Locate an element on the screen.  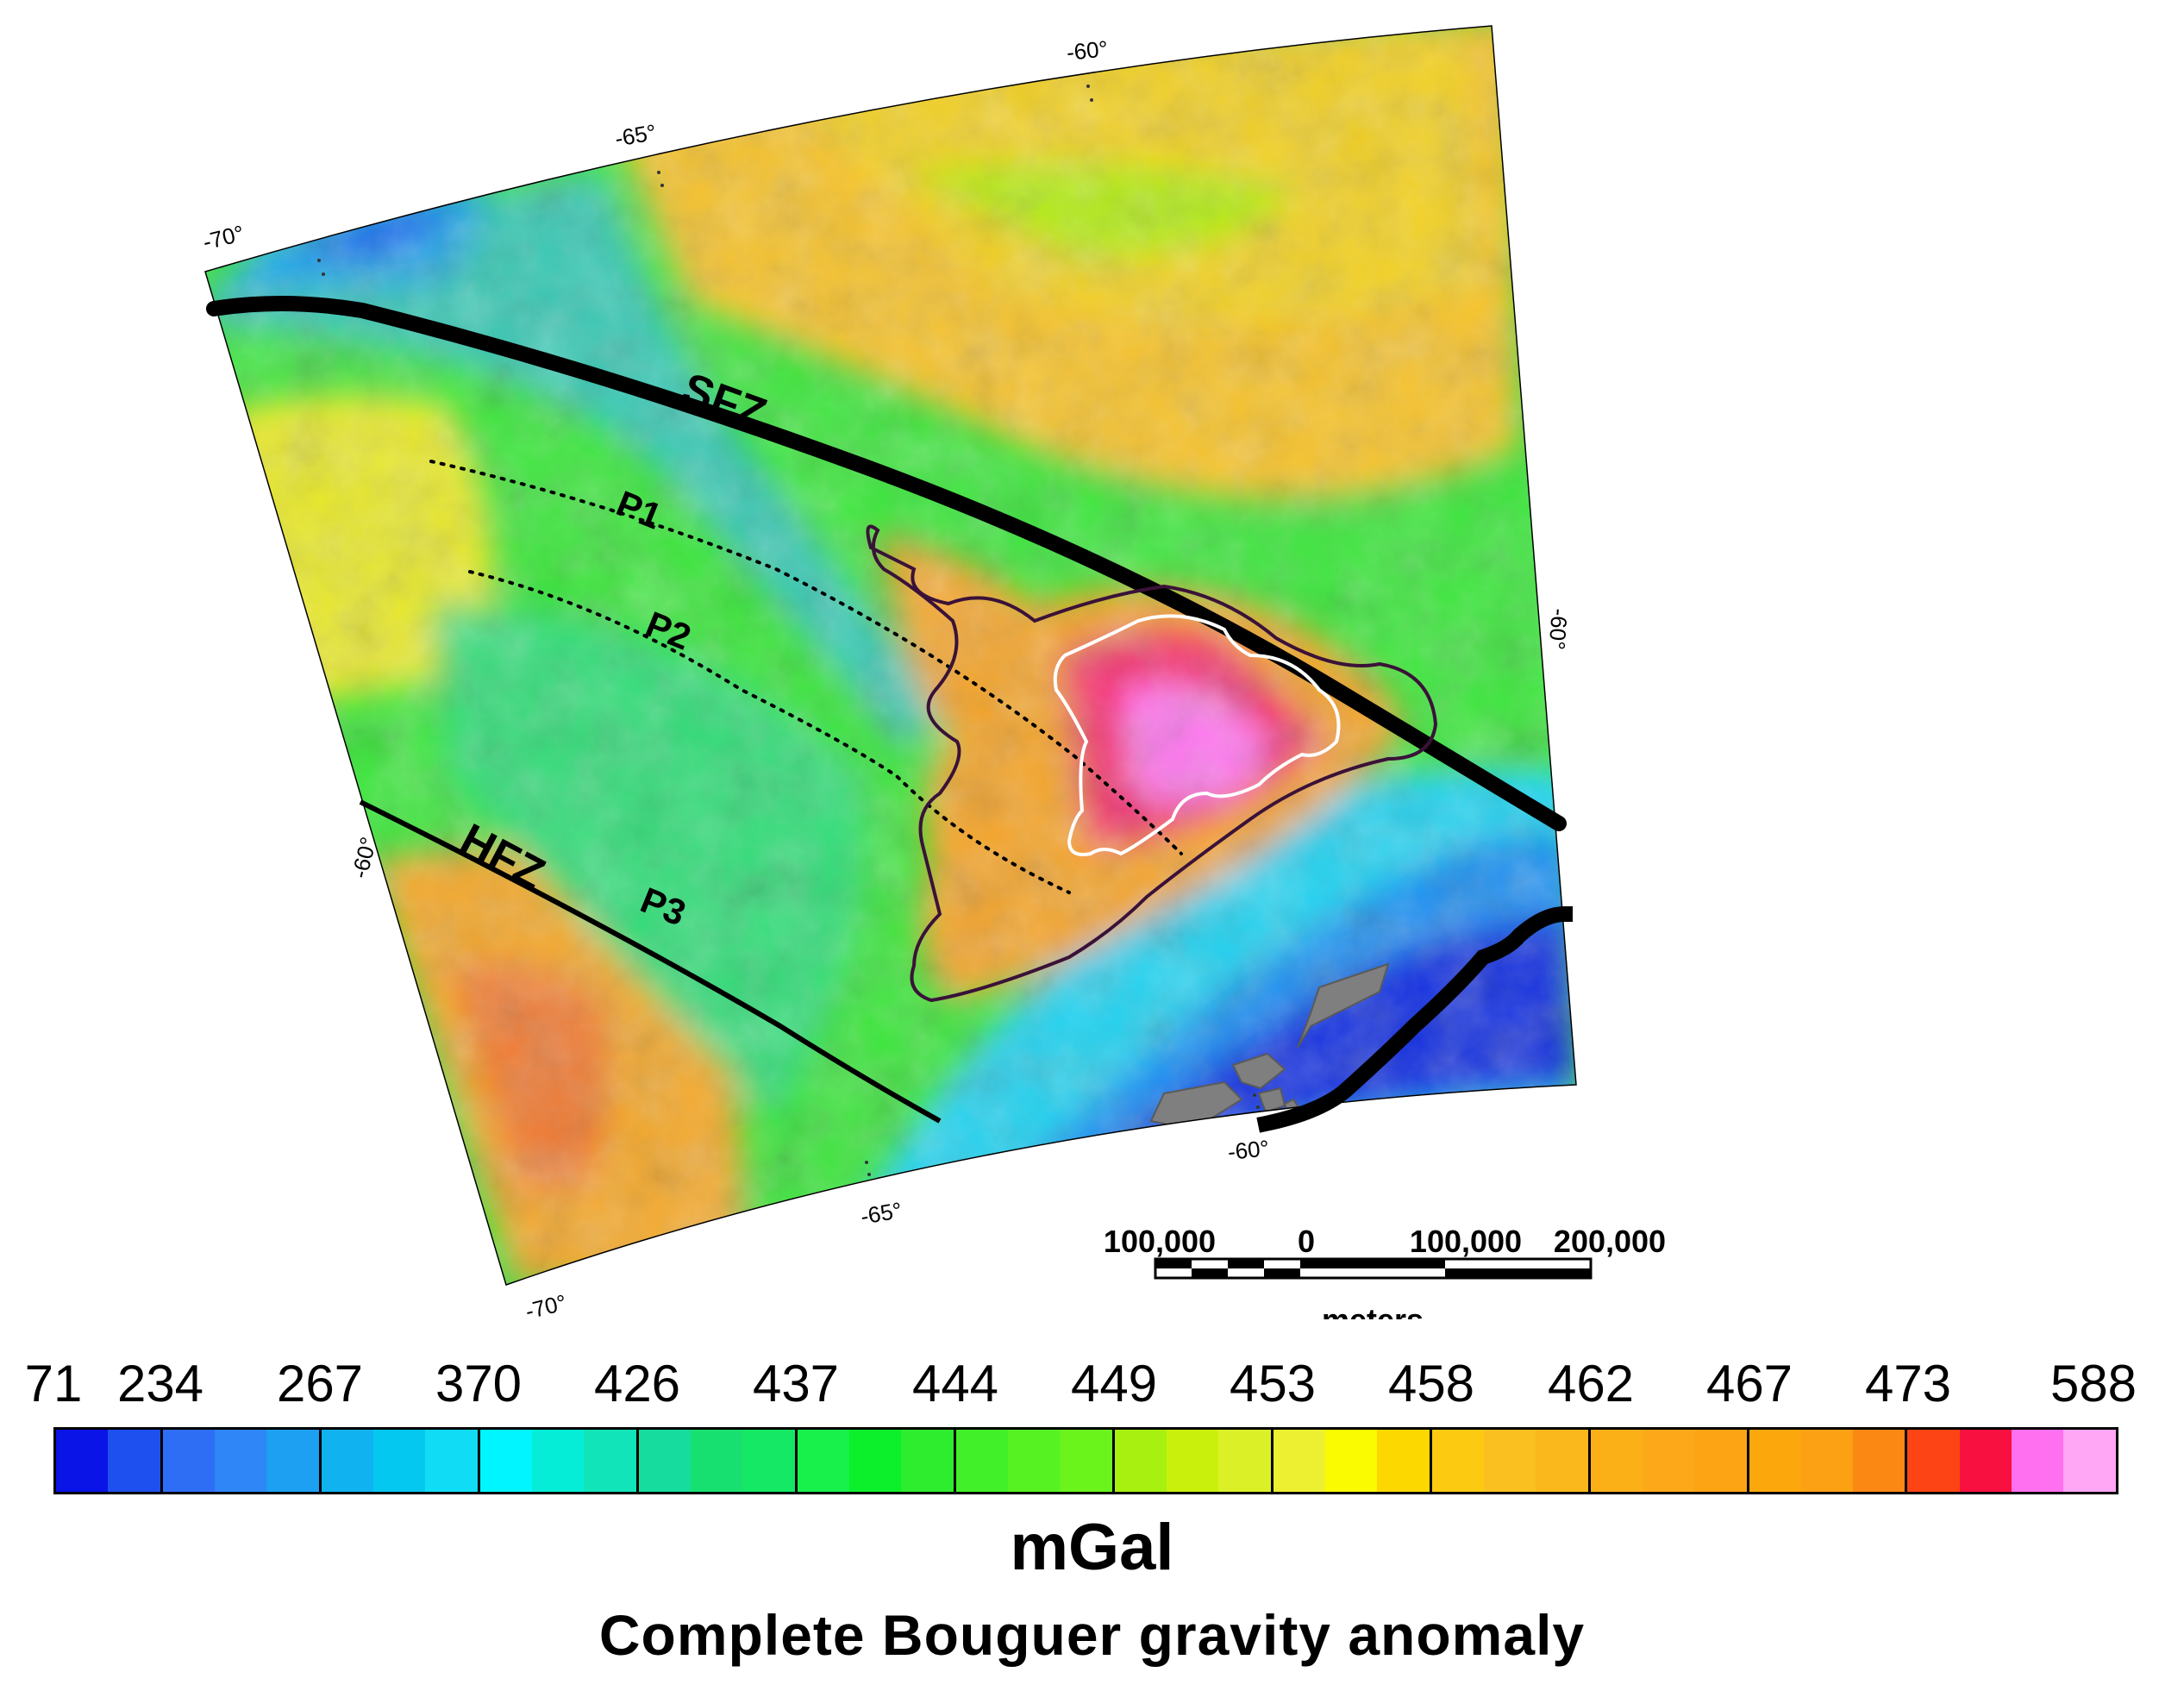
graticule-bottom-mid: -65° is located at coordinates (882, 1213).